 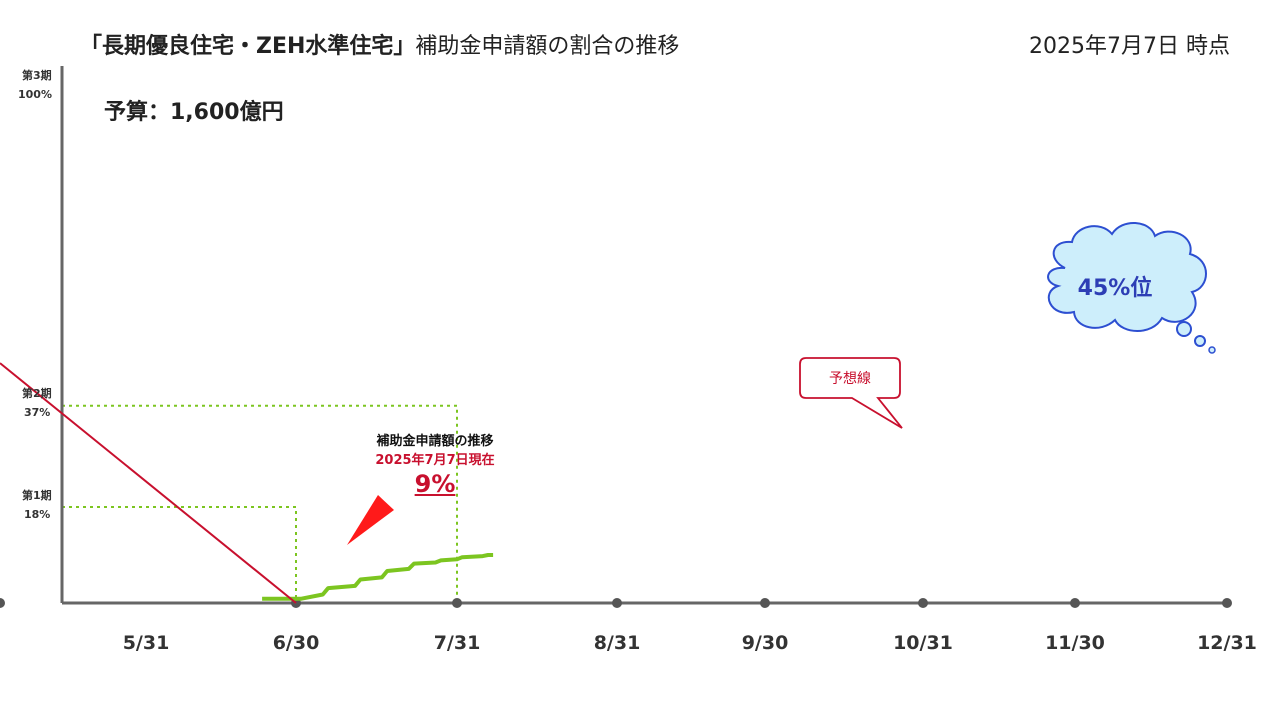 What do you see at coordinates (851, 393) in the screenshot?
I see `forecast-callout-box` at bounding box center [851, 393].